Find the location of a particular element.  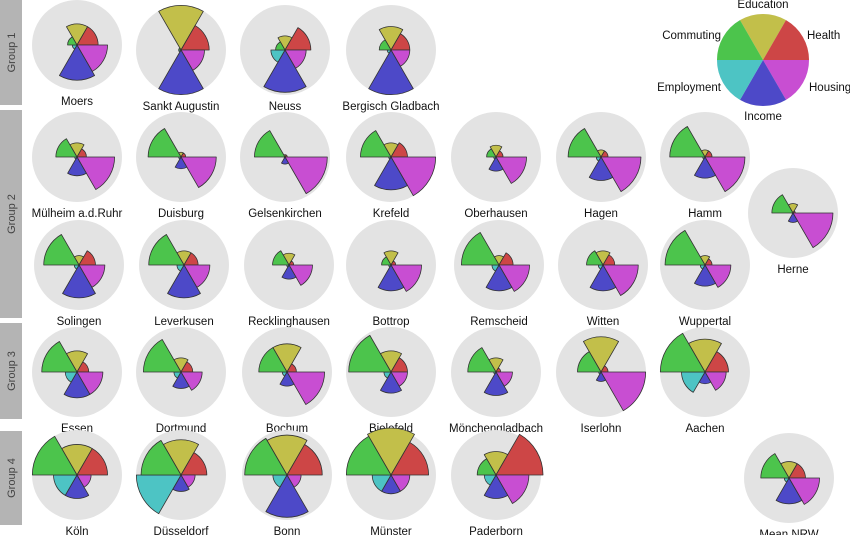

city-label: Mean NRW is located at coordinates (788, 532).